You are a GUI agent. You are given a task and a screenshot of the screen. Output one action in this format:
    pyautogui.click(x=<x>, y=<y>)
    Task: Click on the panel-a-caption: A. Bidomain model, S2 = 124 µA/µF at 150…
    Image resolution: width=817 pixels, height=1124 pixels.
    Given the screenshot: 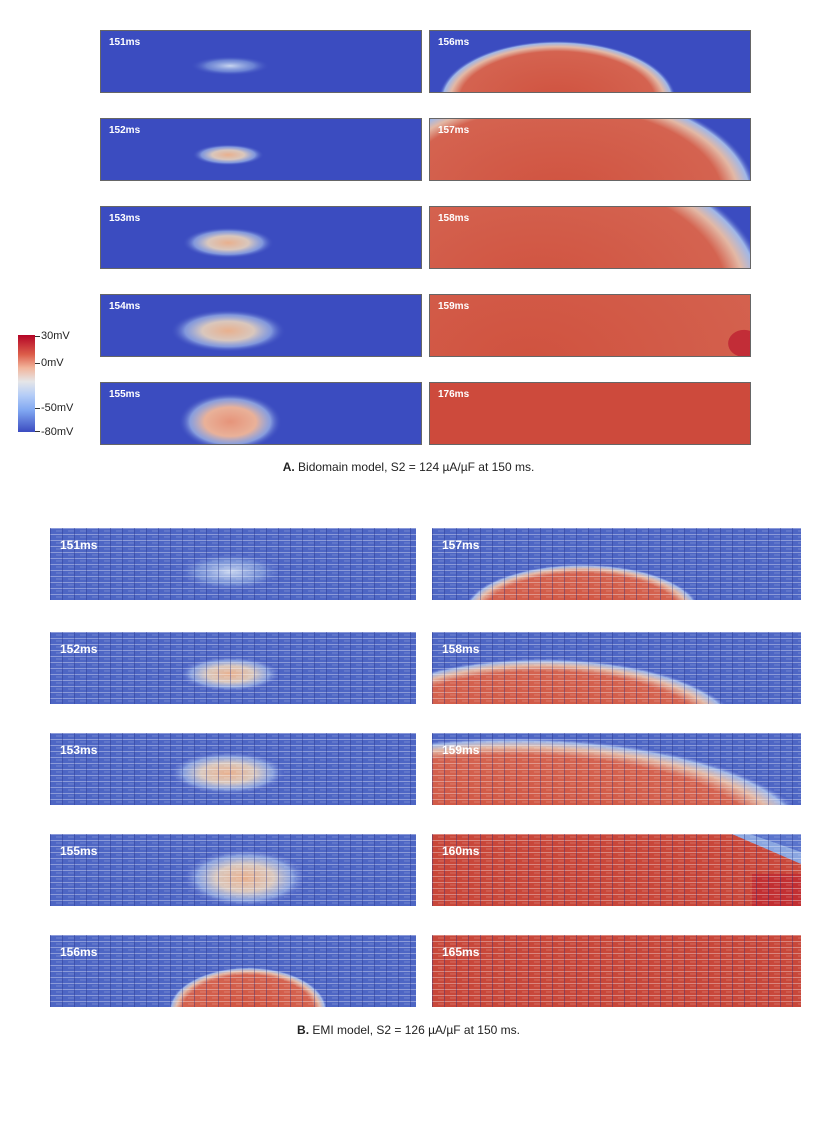 What is the action you would take?
    pyautogui.click(x=408, y=467)
    